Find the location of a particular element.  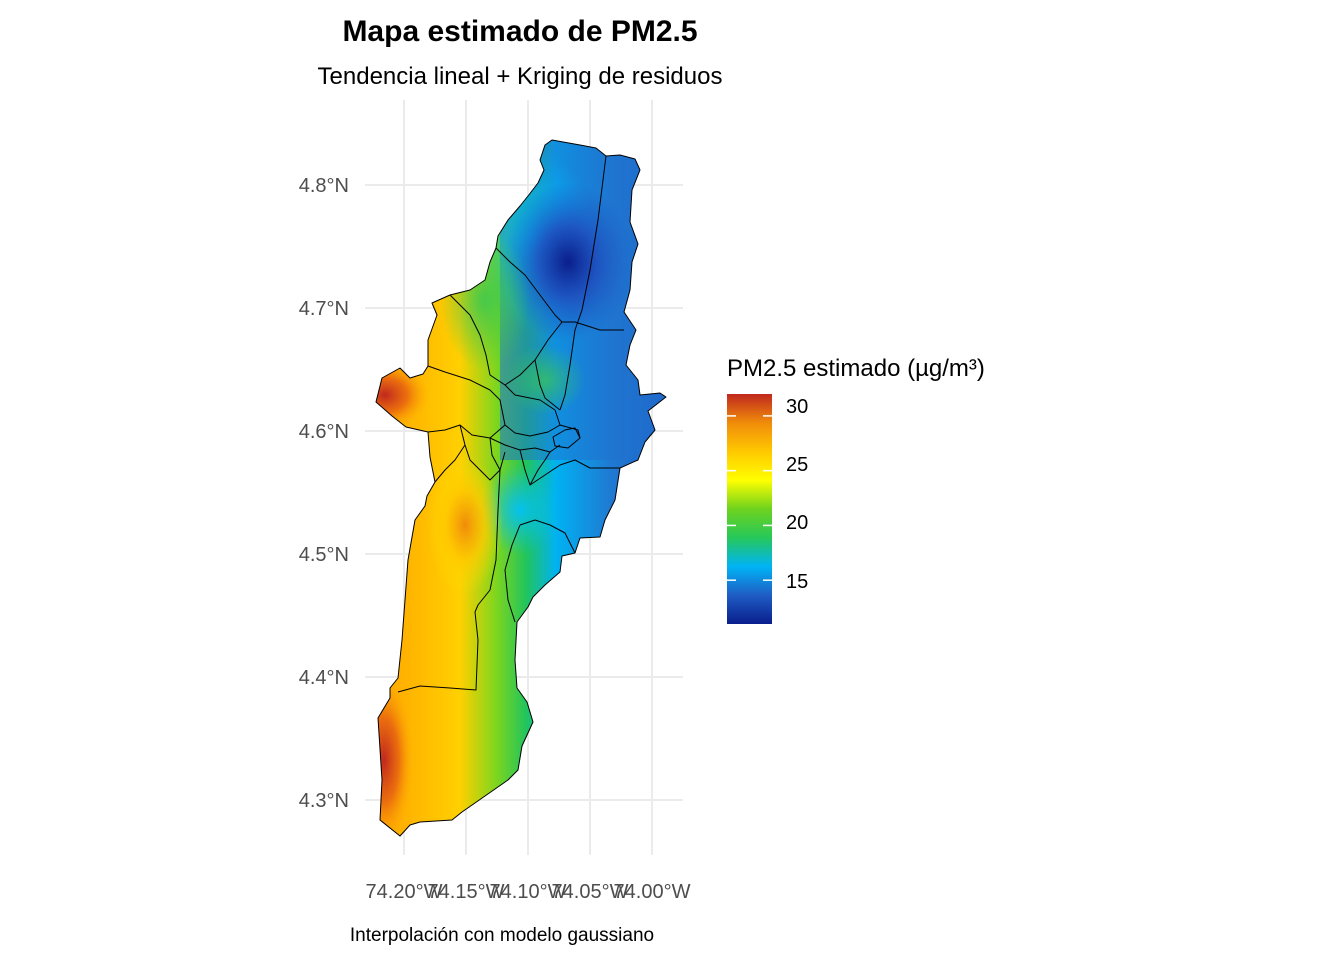

y-tick-label: 4.5°N is located at coordinates (324, 555).